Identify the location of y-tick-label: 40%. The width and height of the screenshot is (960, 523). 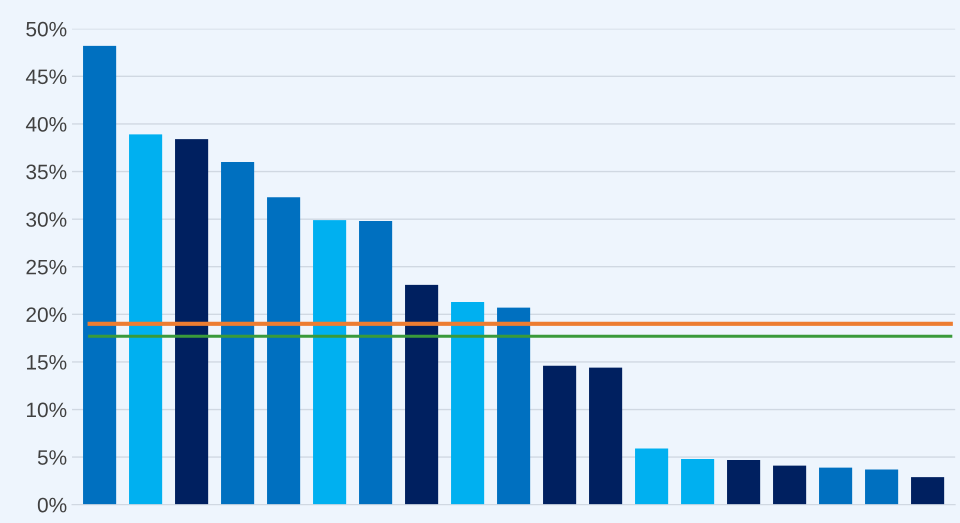
(46, 124).